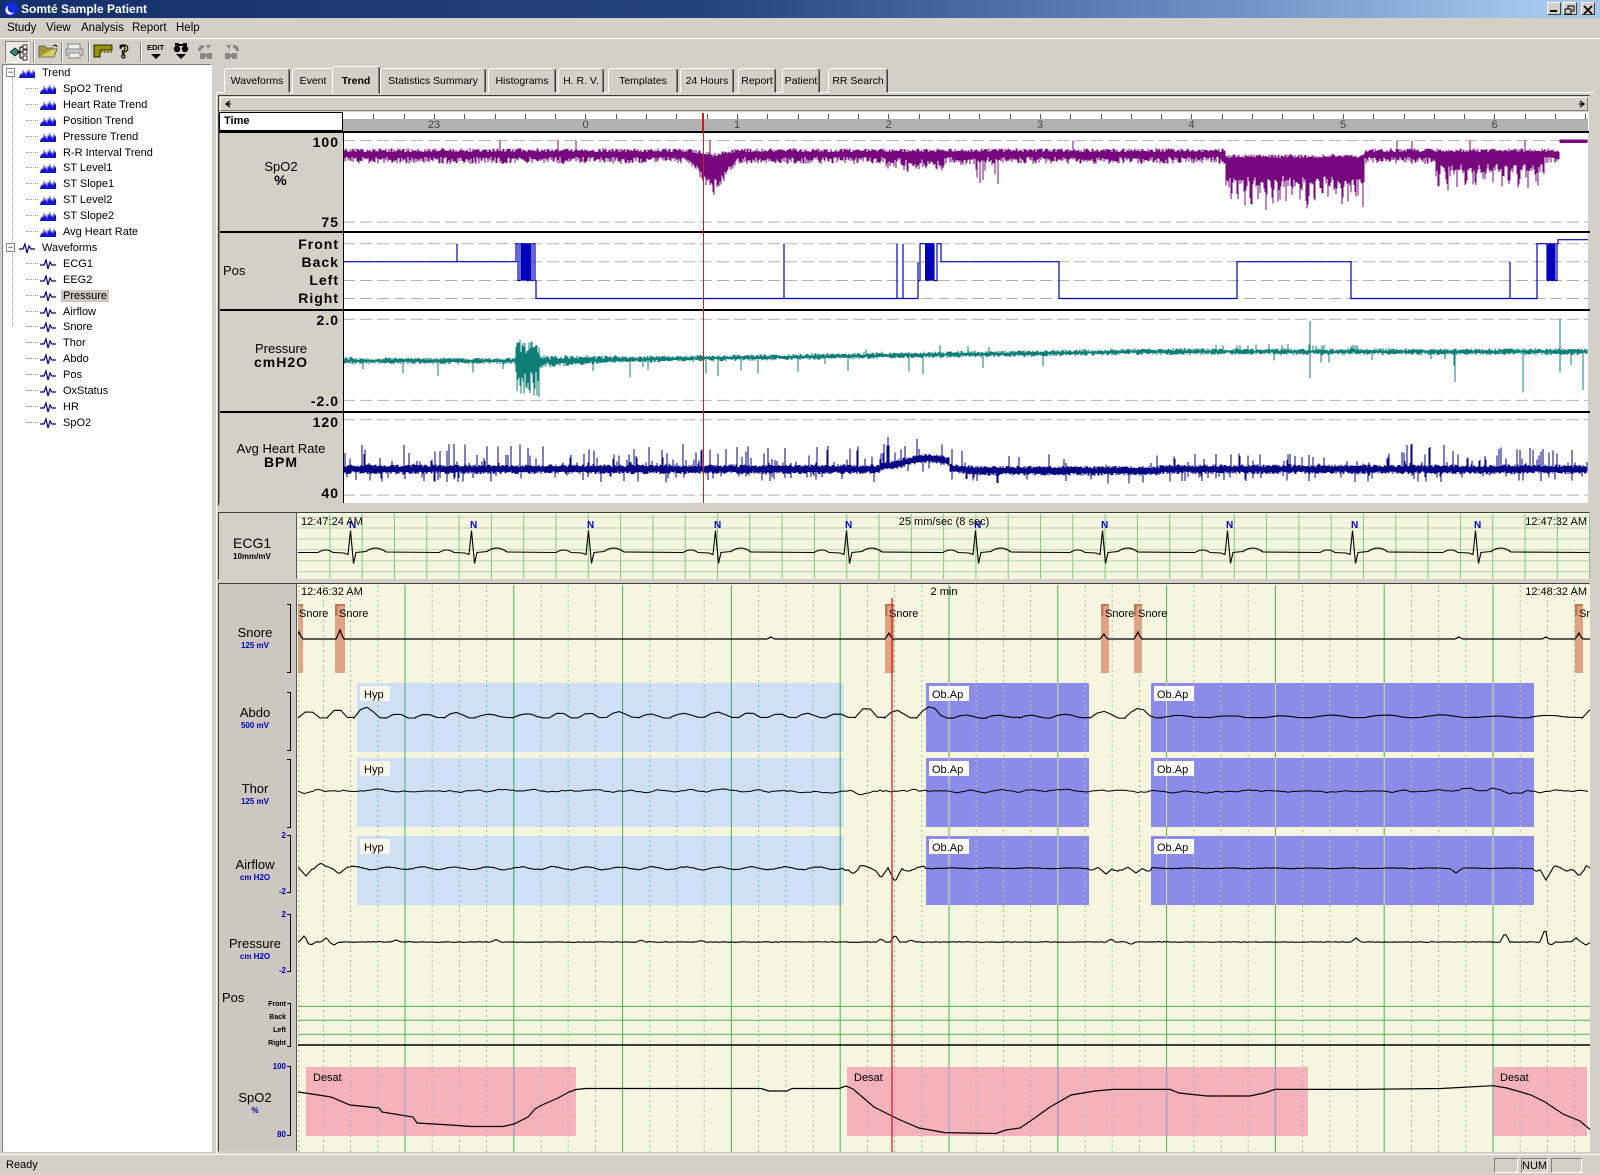 This screenshot has height=1175, width=1600. I want to click on svg-text: 12:46:32 AM, so click(332, 592).